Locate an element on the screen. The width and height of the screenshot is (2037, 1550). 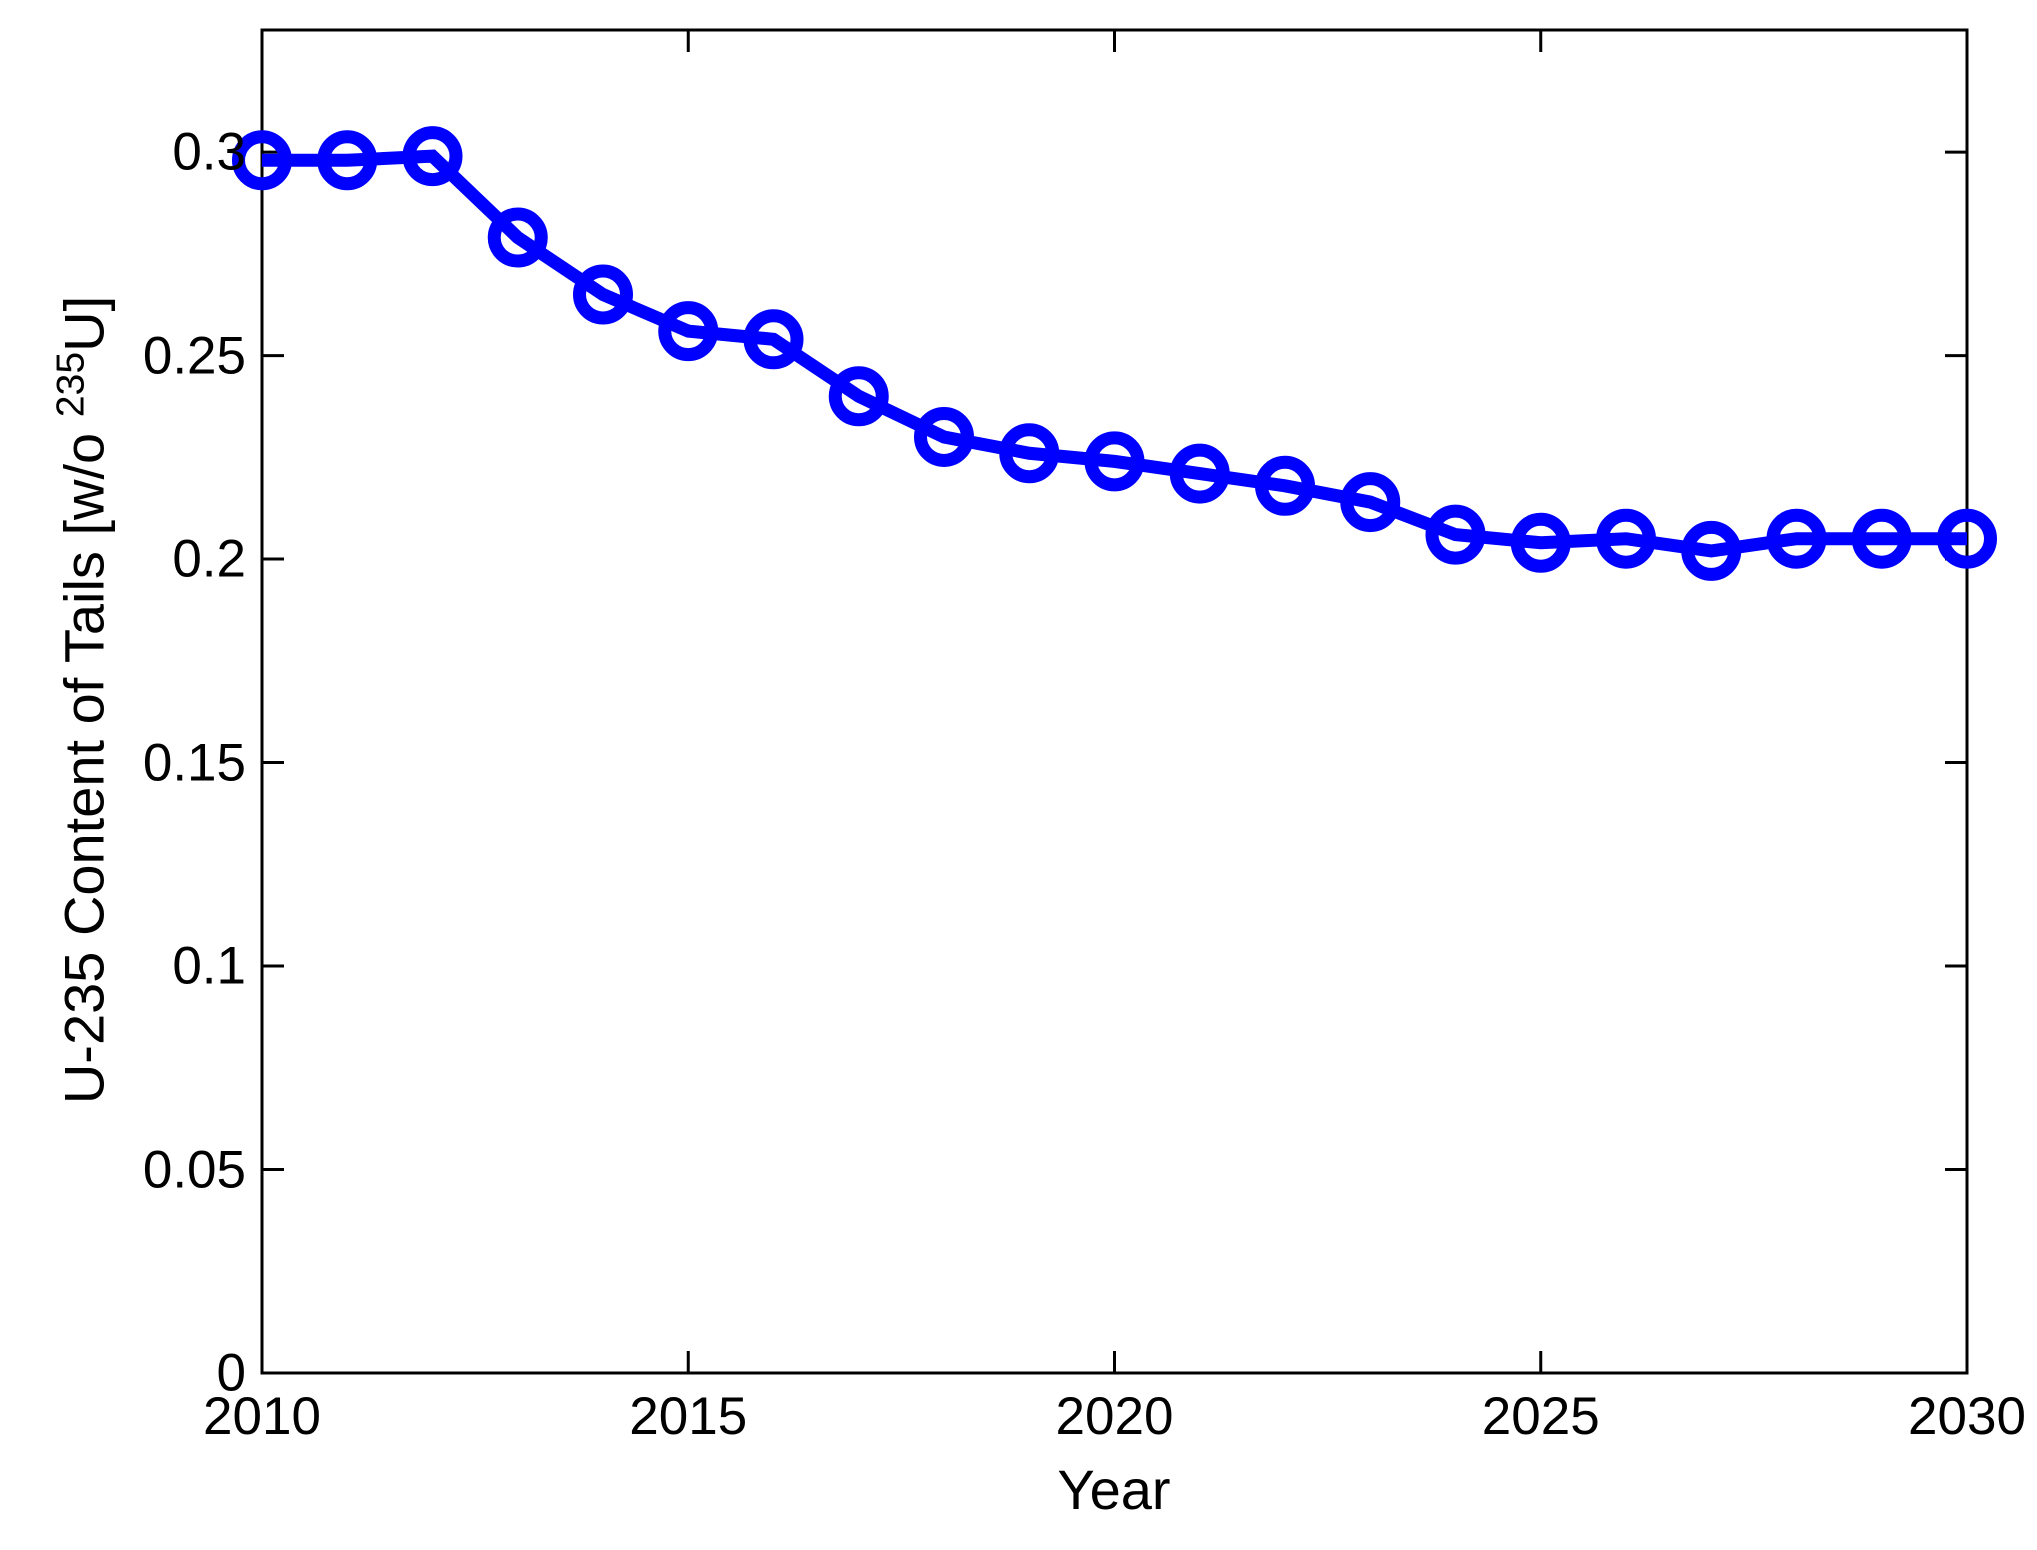
x-tick-label: 2015 is located at coordinates (688, 1416).